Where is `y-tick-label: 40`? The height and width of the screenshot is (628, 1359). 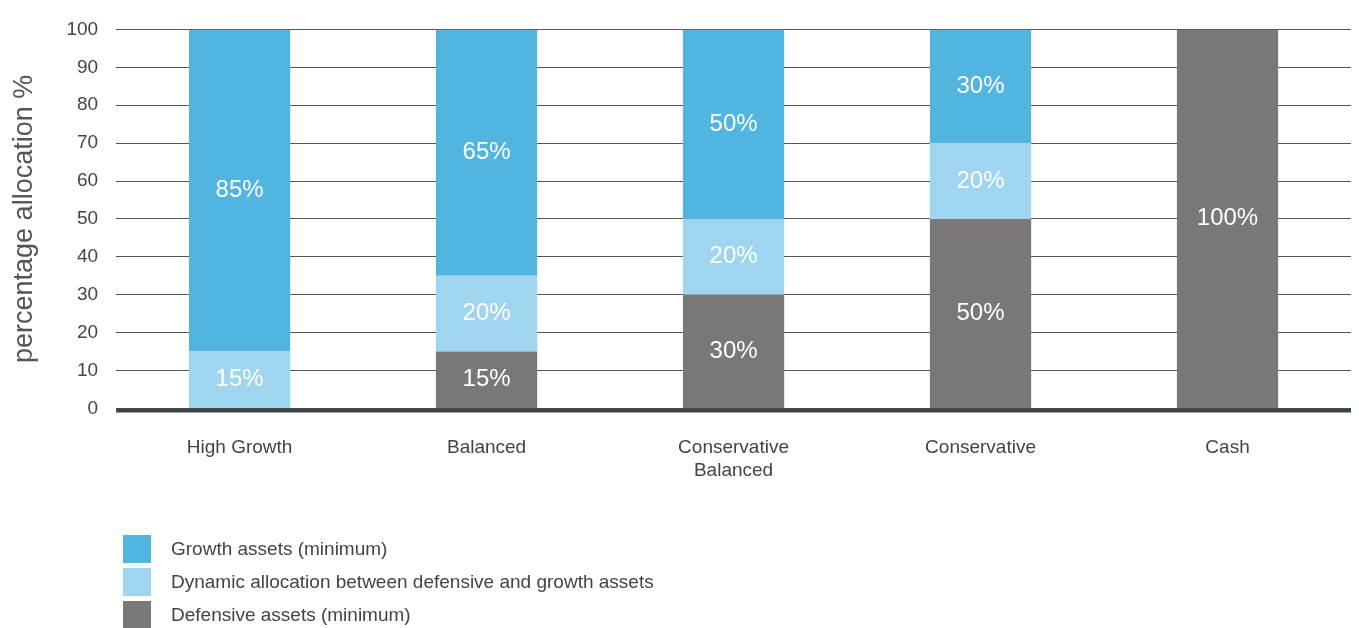 y-tick-label: 40 is located at coordinates (87, 256).